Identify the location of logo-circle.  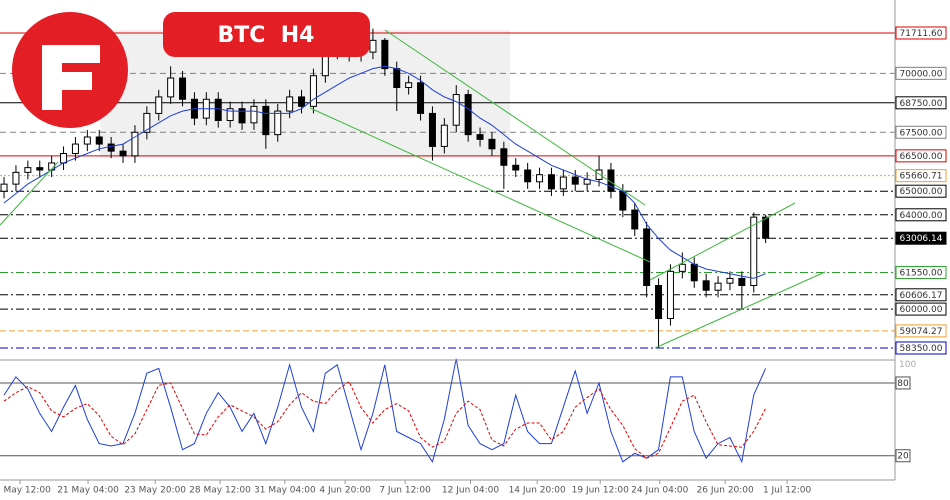
(70, 70).